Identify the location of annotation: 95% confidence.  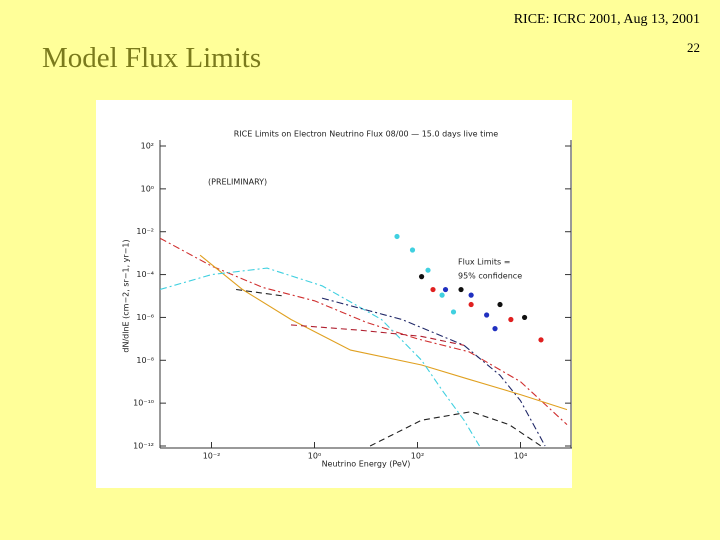
(490, 276).